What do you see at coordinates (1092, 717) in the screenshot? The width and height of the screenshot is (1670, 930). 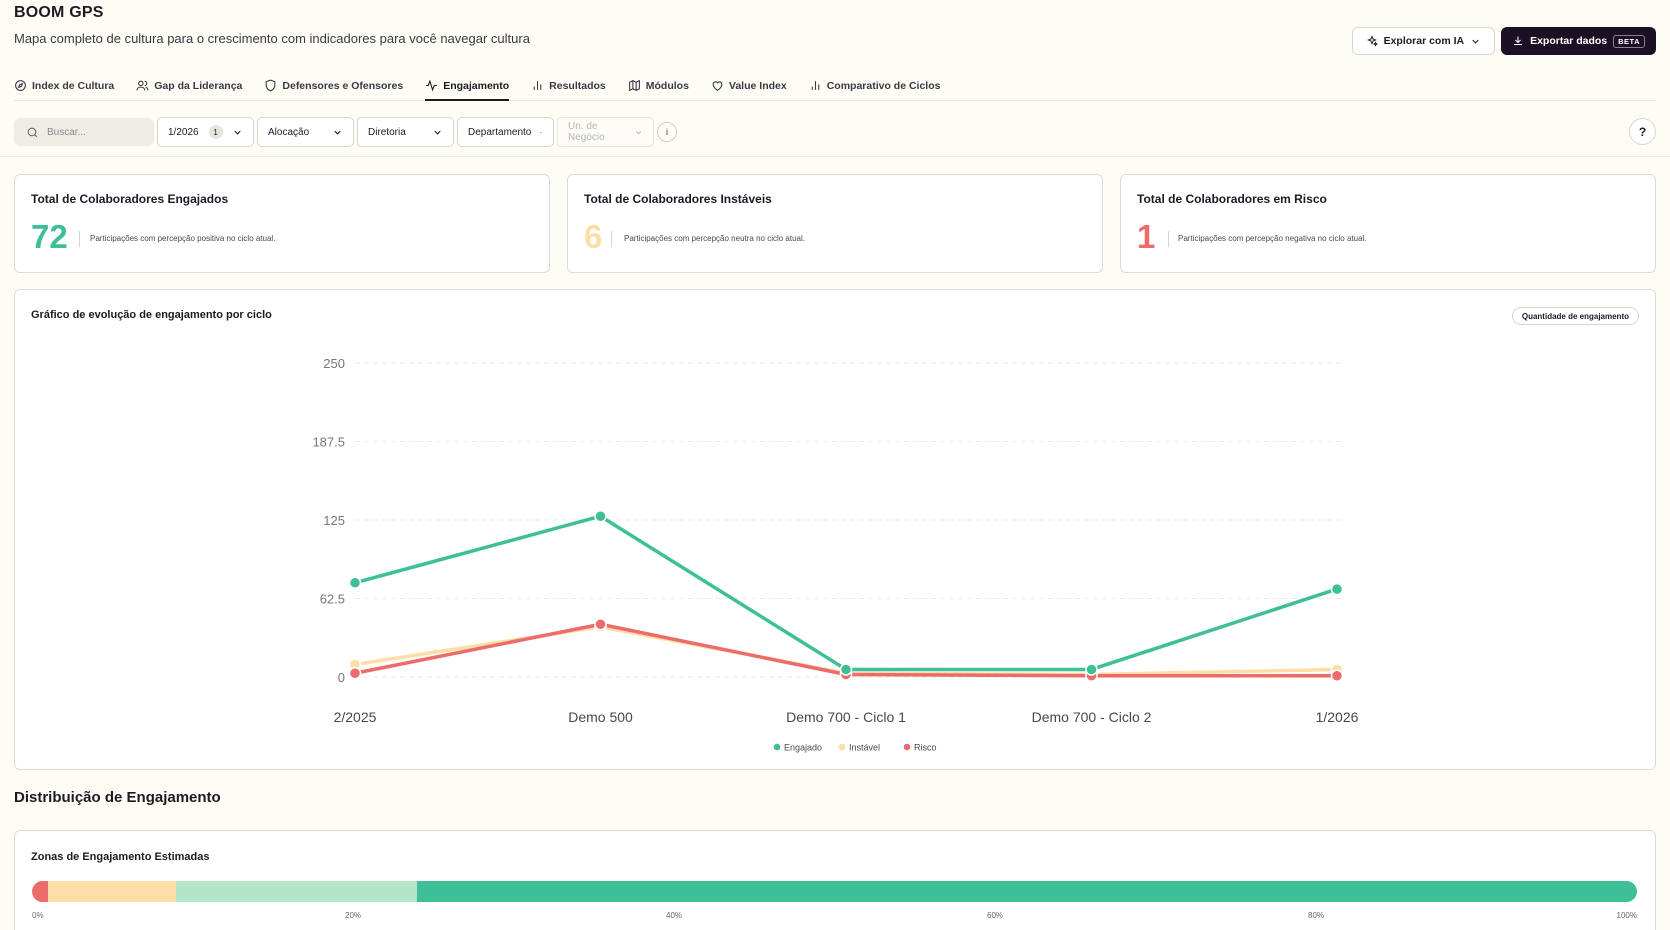 I see `x-tick-label: Demo 700 - Ciclo 2` at bounding box center [1092, 717].